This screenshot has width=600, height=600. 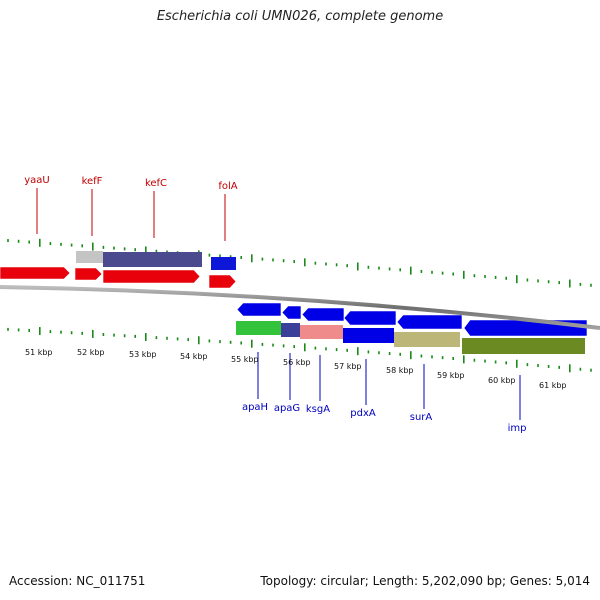 I want to click on gene-arrow-yaaU, so click(x=35, y=273).